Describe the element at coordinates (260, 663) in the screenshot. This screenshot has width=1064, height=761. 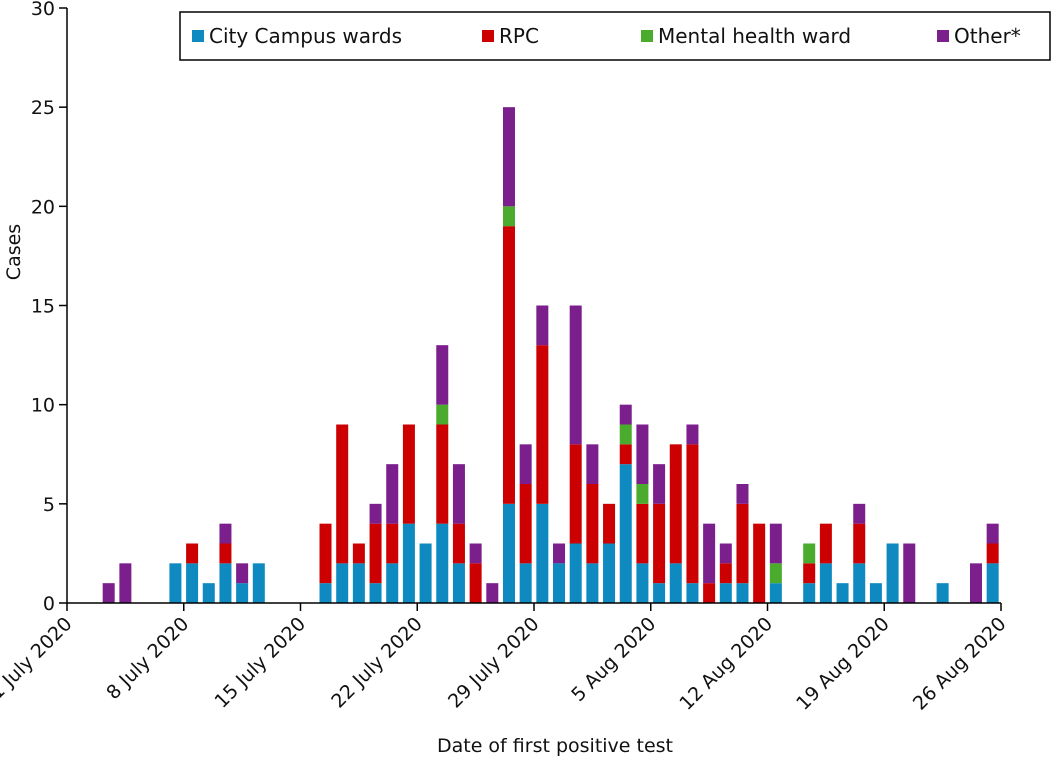
I see `x-tick-label: 15 July 2020` at that location.